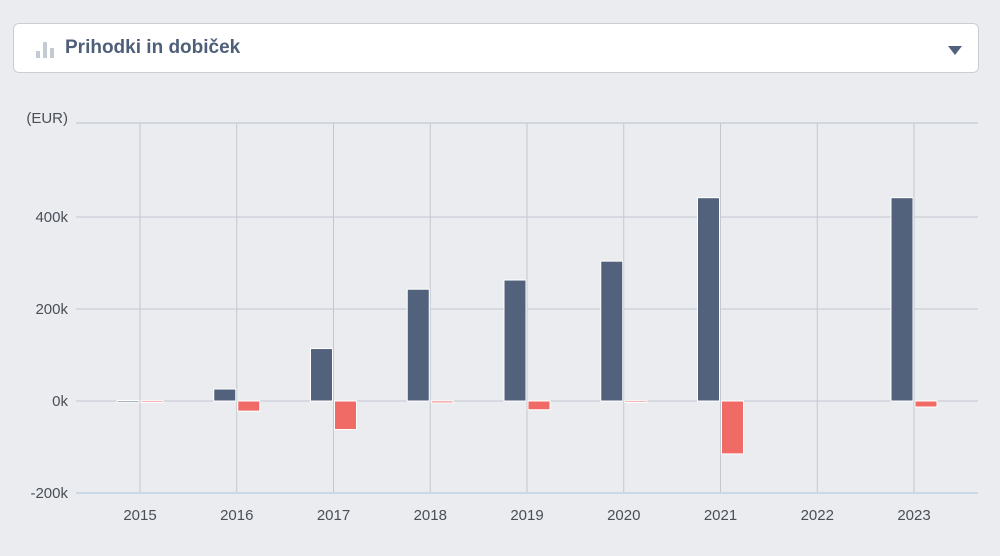 The image size is (1000, 556). I want to click on bar-series1-2015, so click(128, 401).